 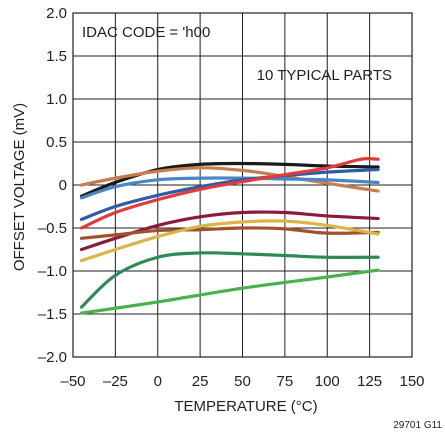 What do you see at coordinates (245, 406) in the screenshot?
I see `x-axis-title: TEMPERATURE (°C)` at bounding box center [245, 406].